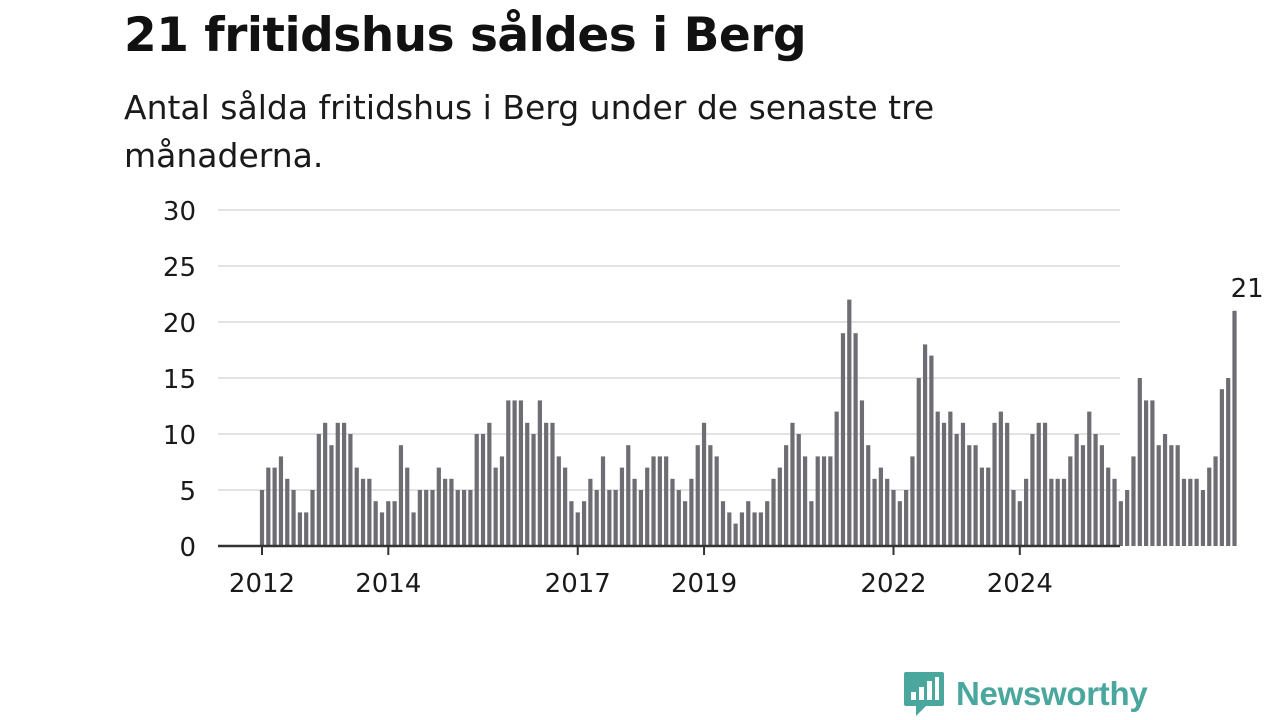  I want to click on x-tick-label: 2012, so click(262, 584).